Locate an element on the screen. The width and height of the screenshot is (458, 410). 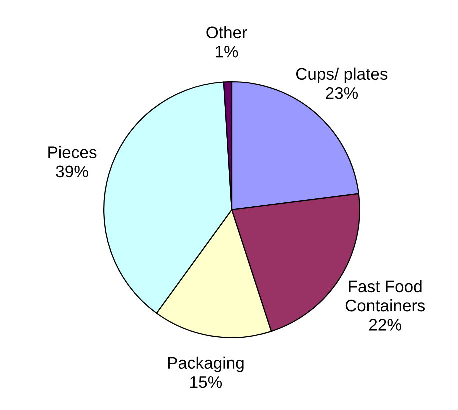
slice-label: Cups/ plates is located at coordinates (342, 76).